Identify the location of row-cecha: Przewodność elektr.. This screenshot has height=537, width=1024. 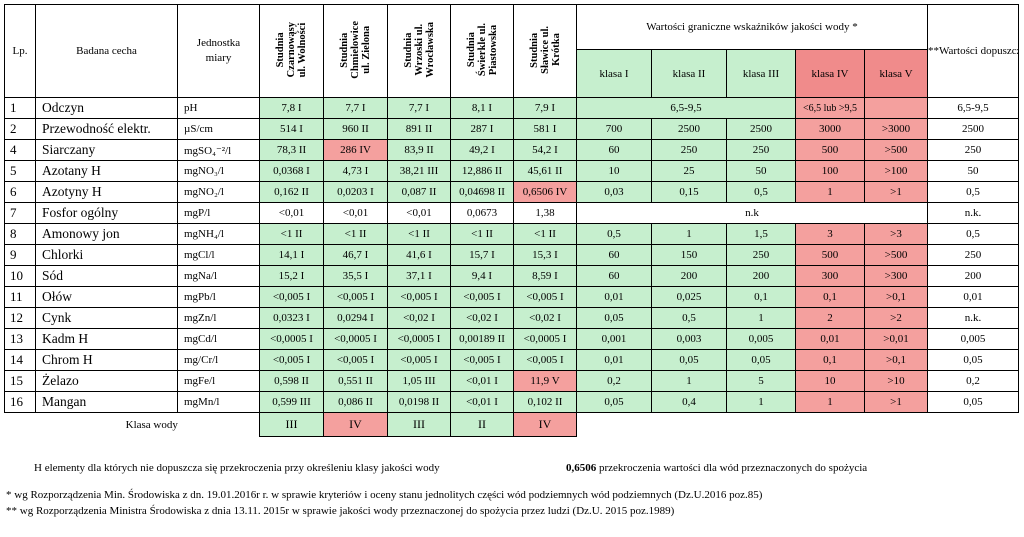
(106, 129).